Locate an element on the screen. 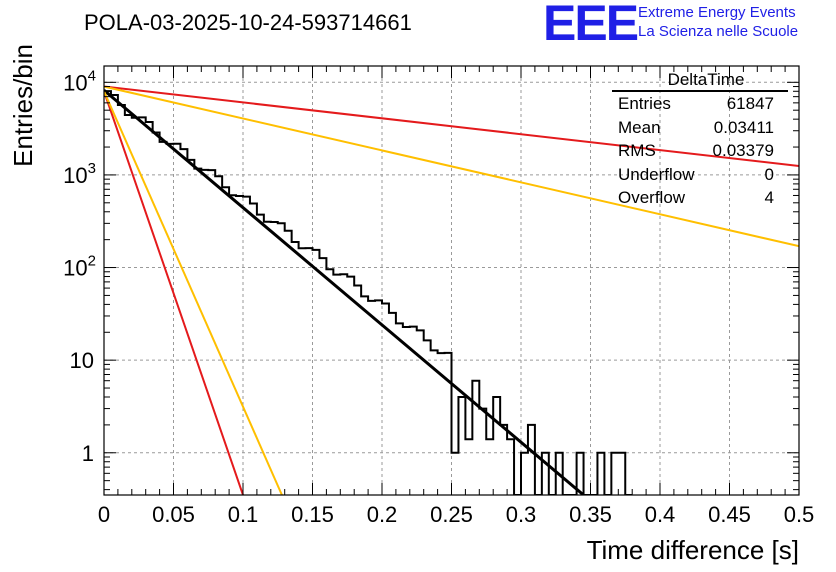 This screenshot has width=836, height=572. stats-label: Underflow is located at coordinates (656, 174).